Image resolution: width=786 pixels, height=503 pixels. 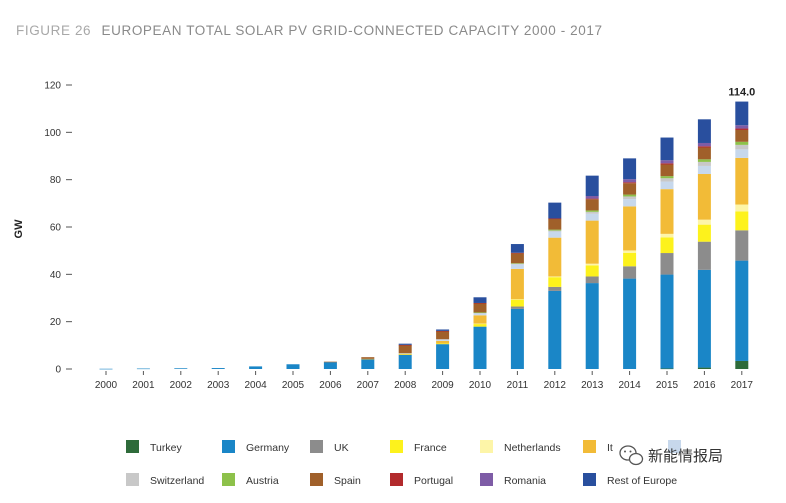 What do you see at coordinates (330, 362) in the screenshot?
I see `bar-segment-spain-2006` at bounding box center [330, 362].